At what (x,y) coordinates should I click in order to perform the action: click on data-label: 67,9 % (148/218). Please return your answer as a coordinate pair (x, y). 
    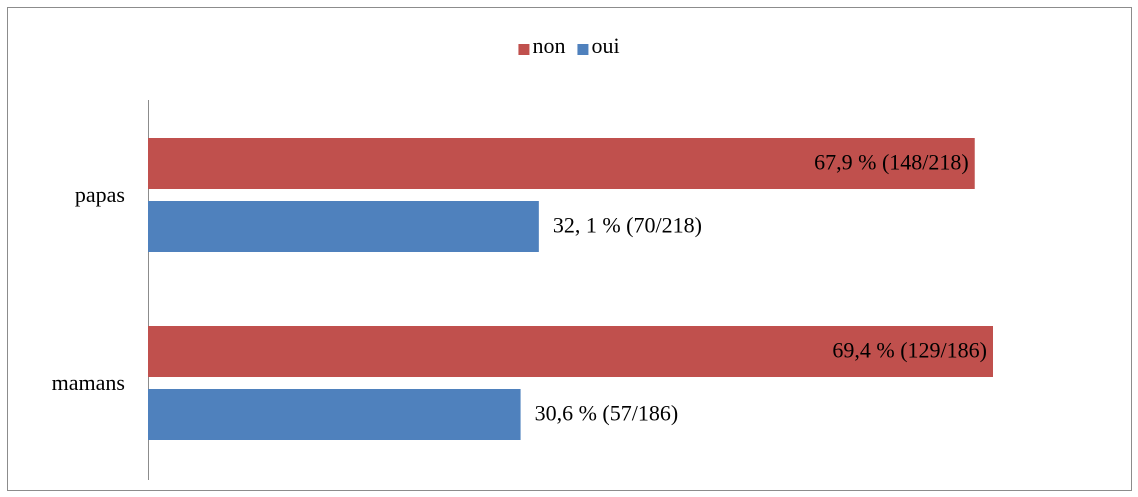
    Looking at the image, I should click on (891, 162).